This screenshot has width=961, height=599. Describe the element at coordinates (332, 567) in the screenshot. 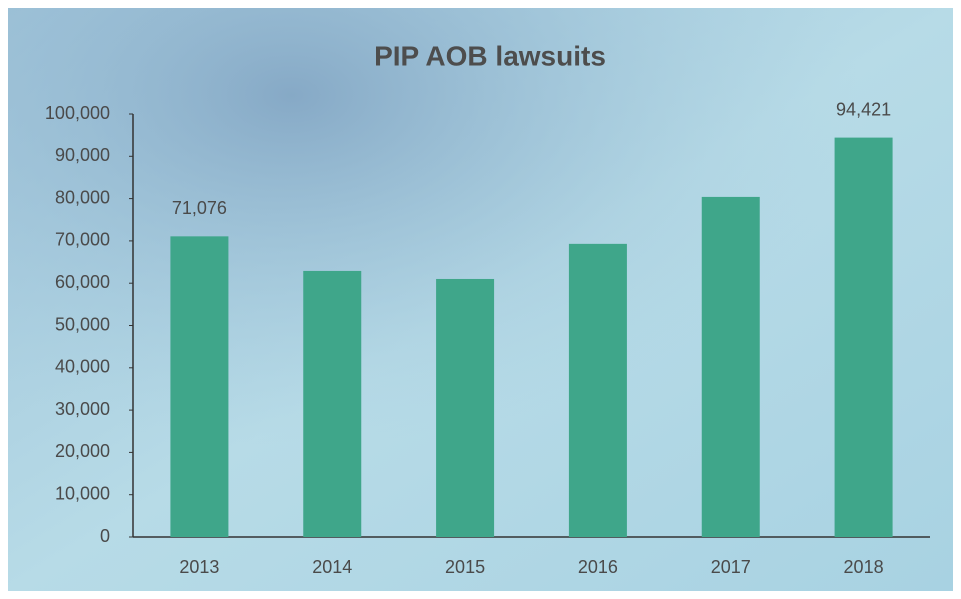

I see `x-tick-label: 2014` at that location.